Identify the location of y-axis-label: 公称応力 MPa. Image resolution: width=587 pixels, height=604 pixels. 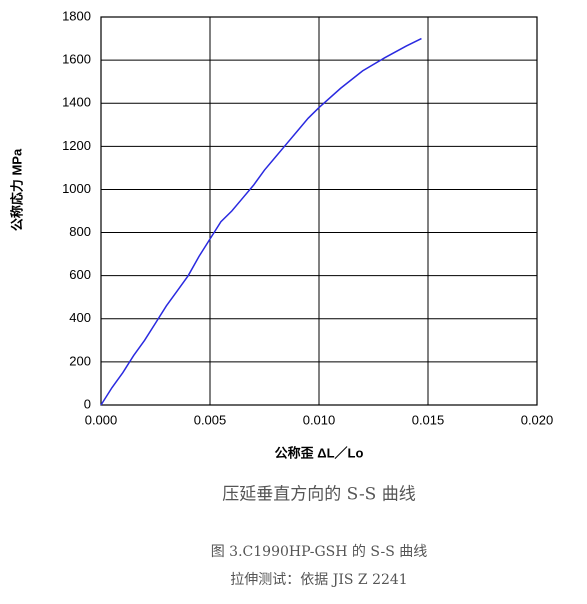
(16, 189).